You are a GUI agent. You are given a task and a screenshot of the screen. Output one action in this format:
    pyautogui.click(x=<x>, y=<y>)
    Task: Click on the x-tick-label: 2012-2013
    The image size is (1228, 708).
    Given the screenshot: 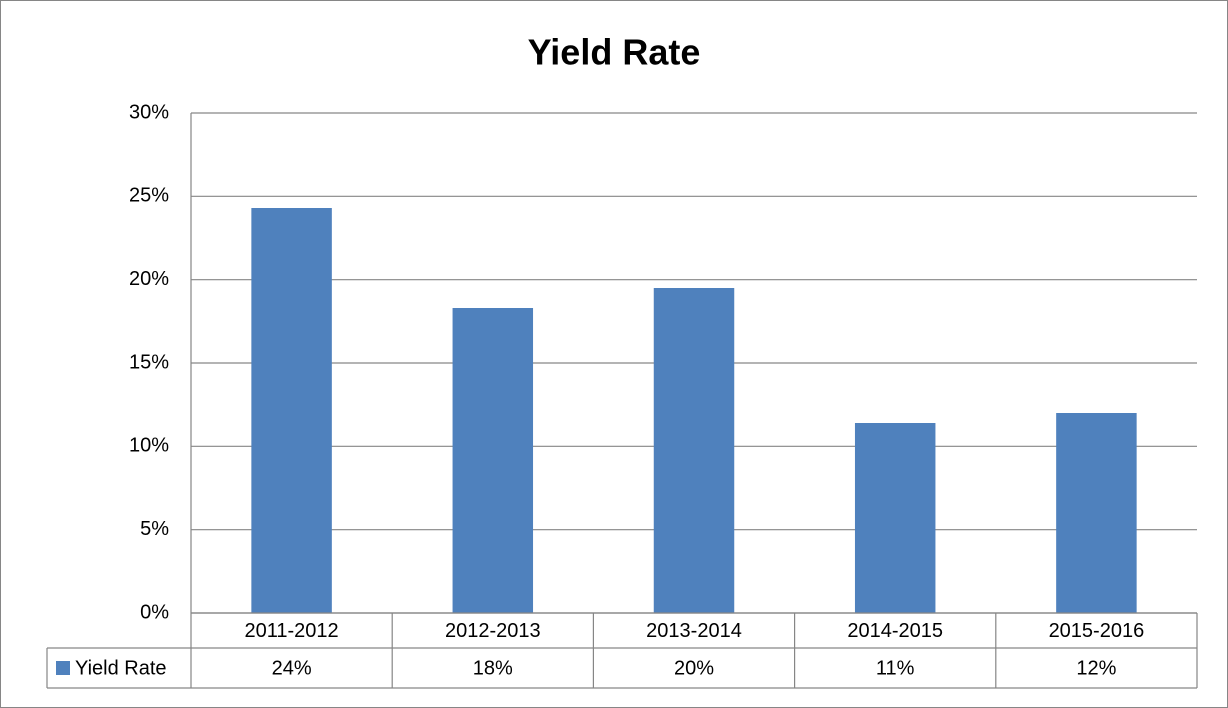 What is the action you would take?
    pyautogui.click(x=493, y=631)
    